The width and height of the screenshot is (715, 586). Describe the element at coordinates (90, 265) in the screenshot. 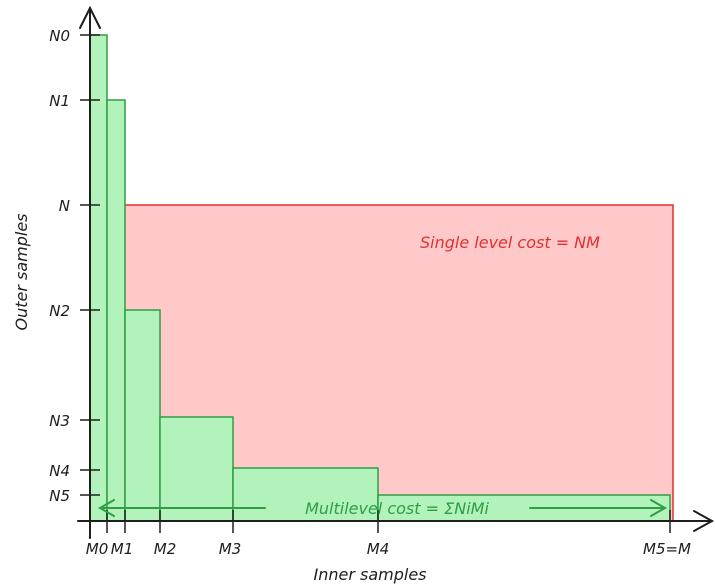

I see `y-ticks` at that location.